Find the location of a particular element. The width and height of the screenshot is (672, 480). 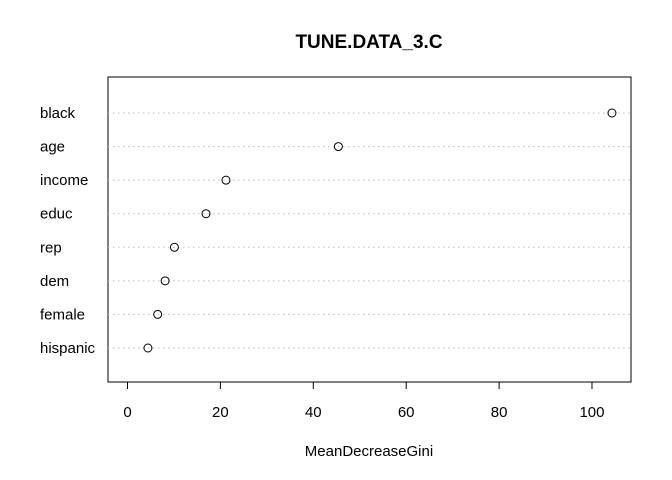

x-tick-label-60: 60 is located at coordinates (406, 412).